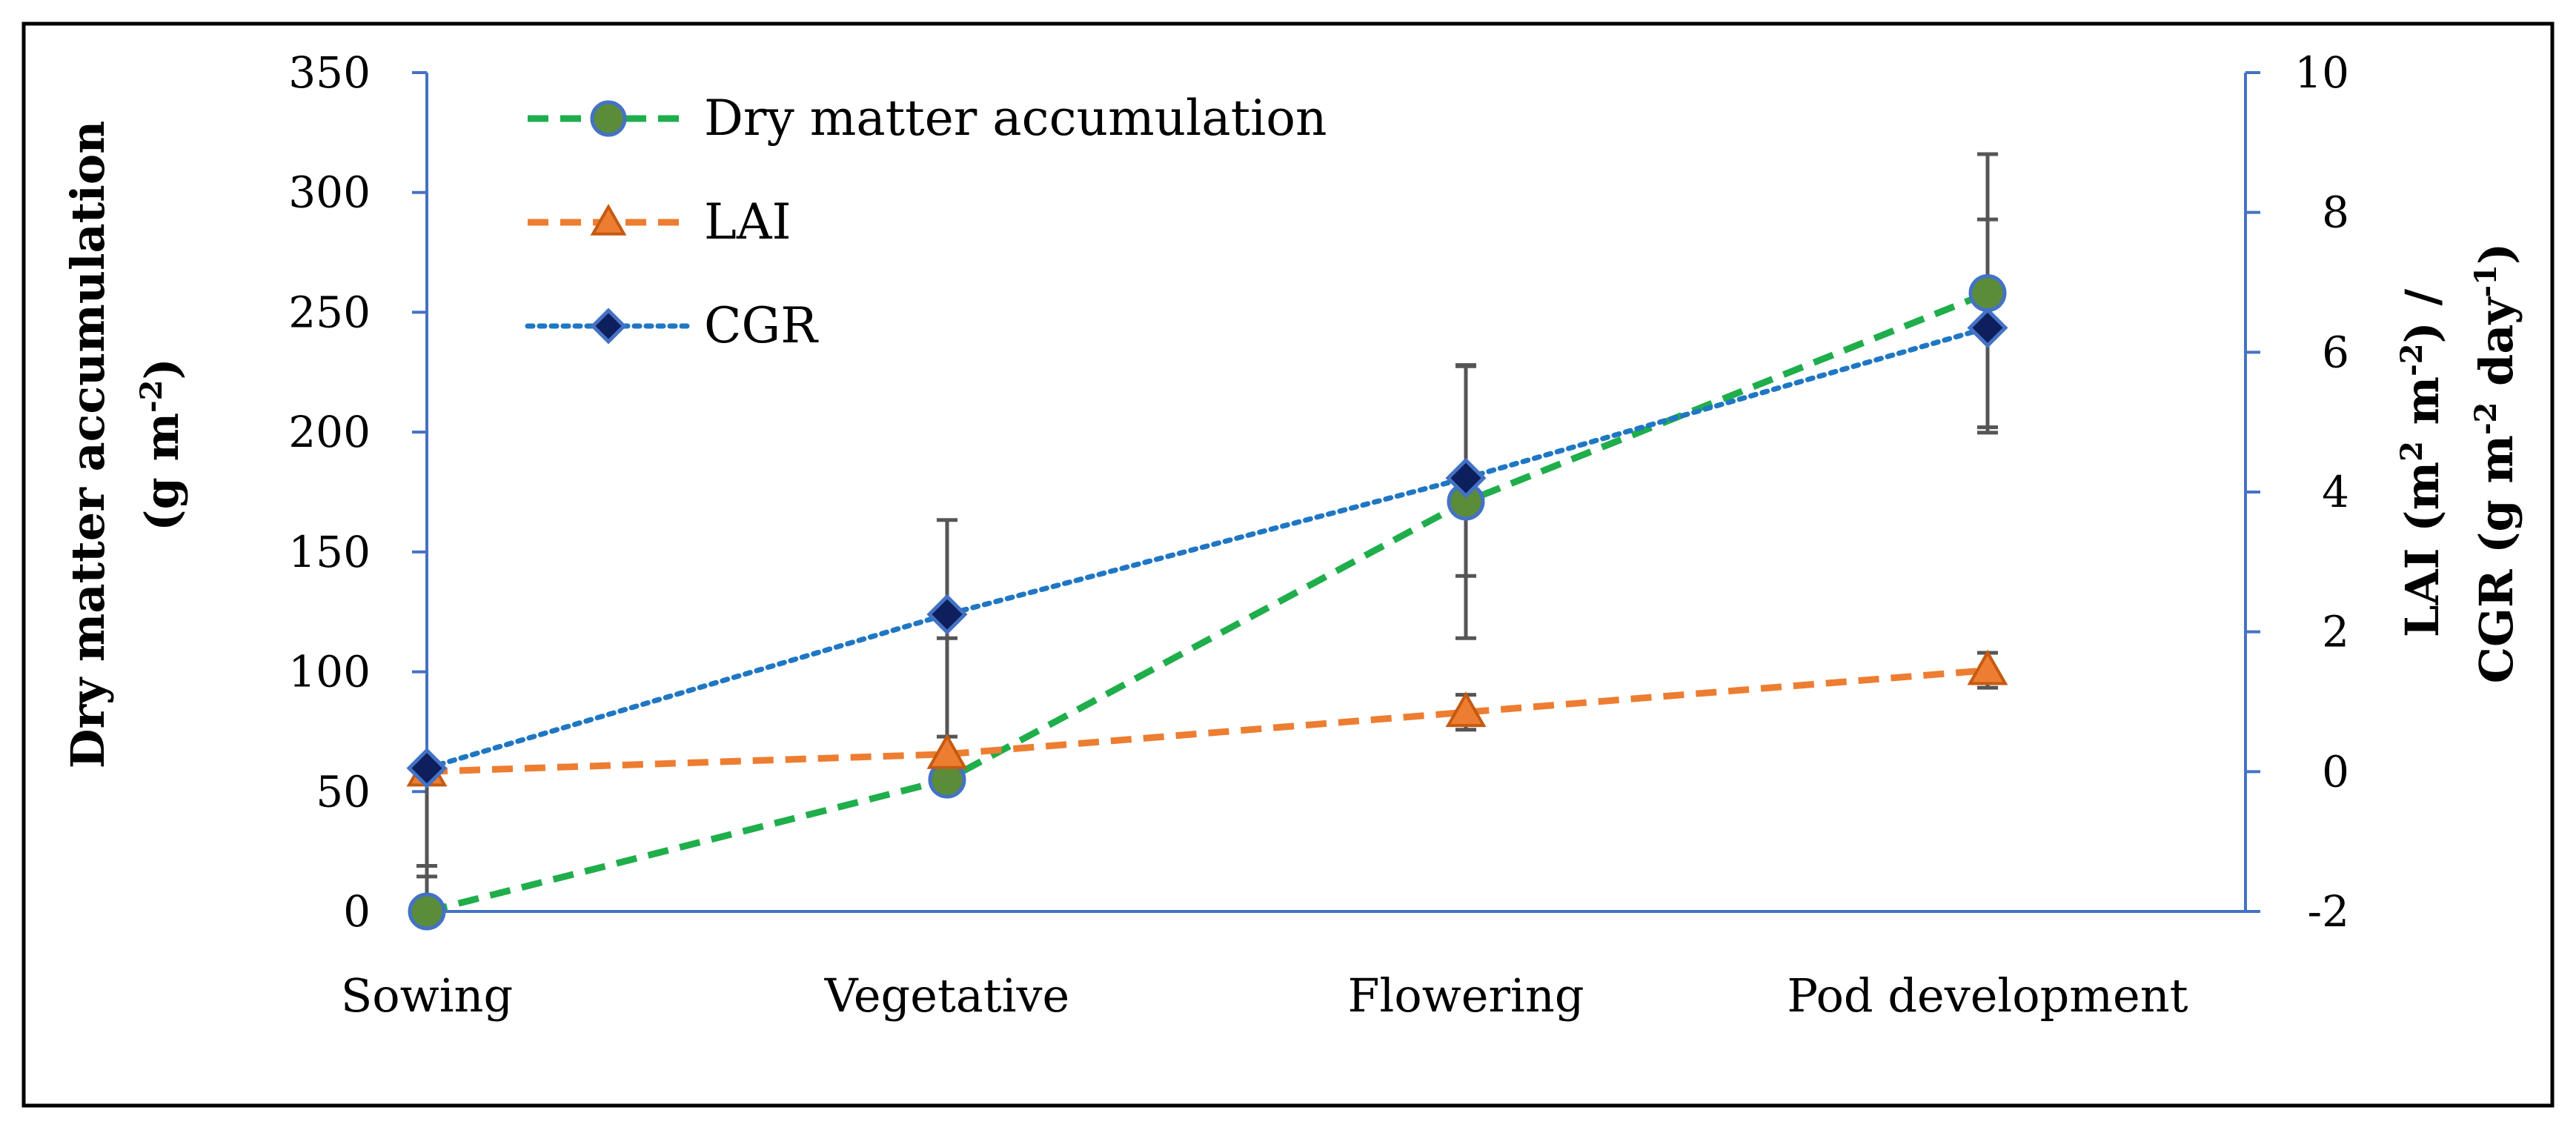  Describe the element at coordinates (747, 221) in the screenshot. I see `legend-label-lai: LAI` at that location.